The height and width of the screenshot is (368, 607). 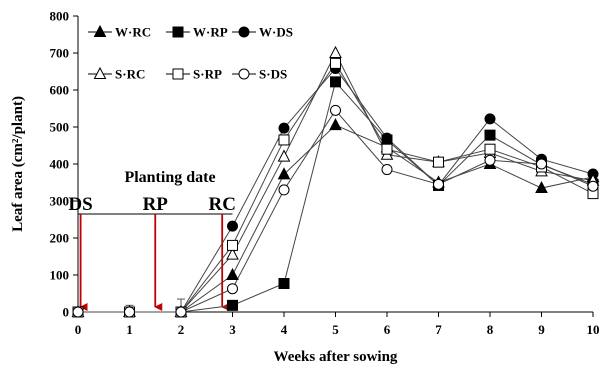 I want to click on x-tick-label: 4, so click(x=284, y=329).